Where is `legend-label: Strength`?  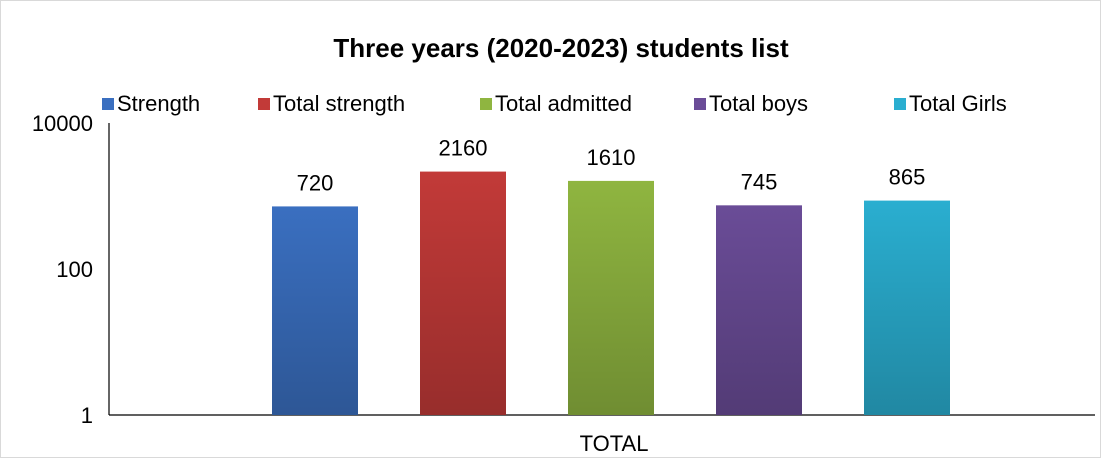 legend-label: Strength is located at coordinates (158, 103).